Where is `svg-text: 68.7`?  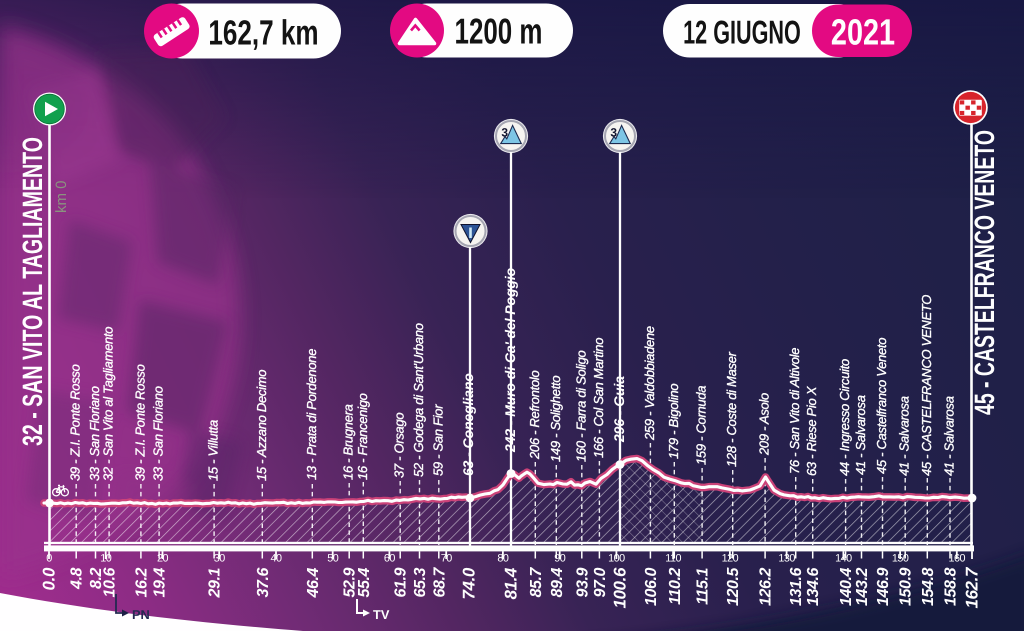
svg-text: 68.7 is located at coordinates (439, 582).